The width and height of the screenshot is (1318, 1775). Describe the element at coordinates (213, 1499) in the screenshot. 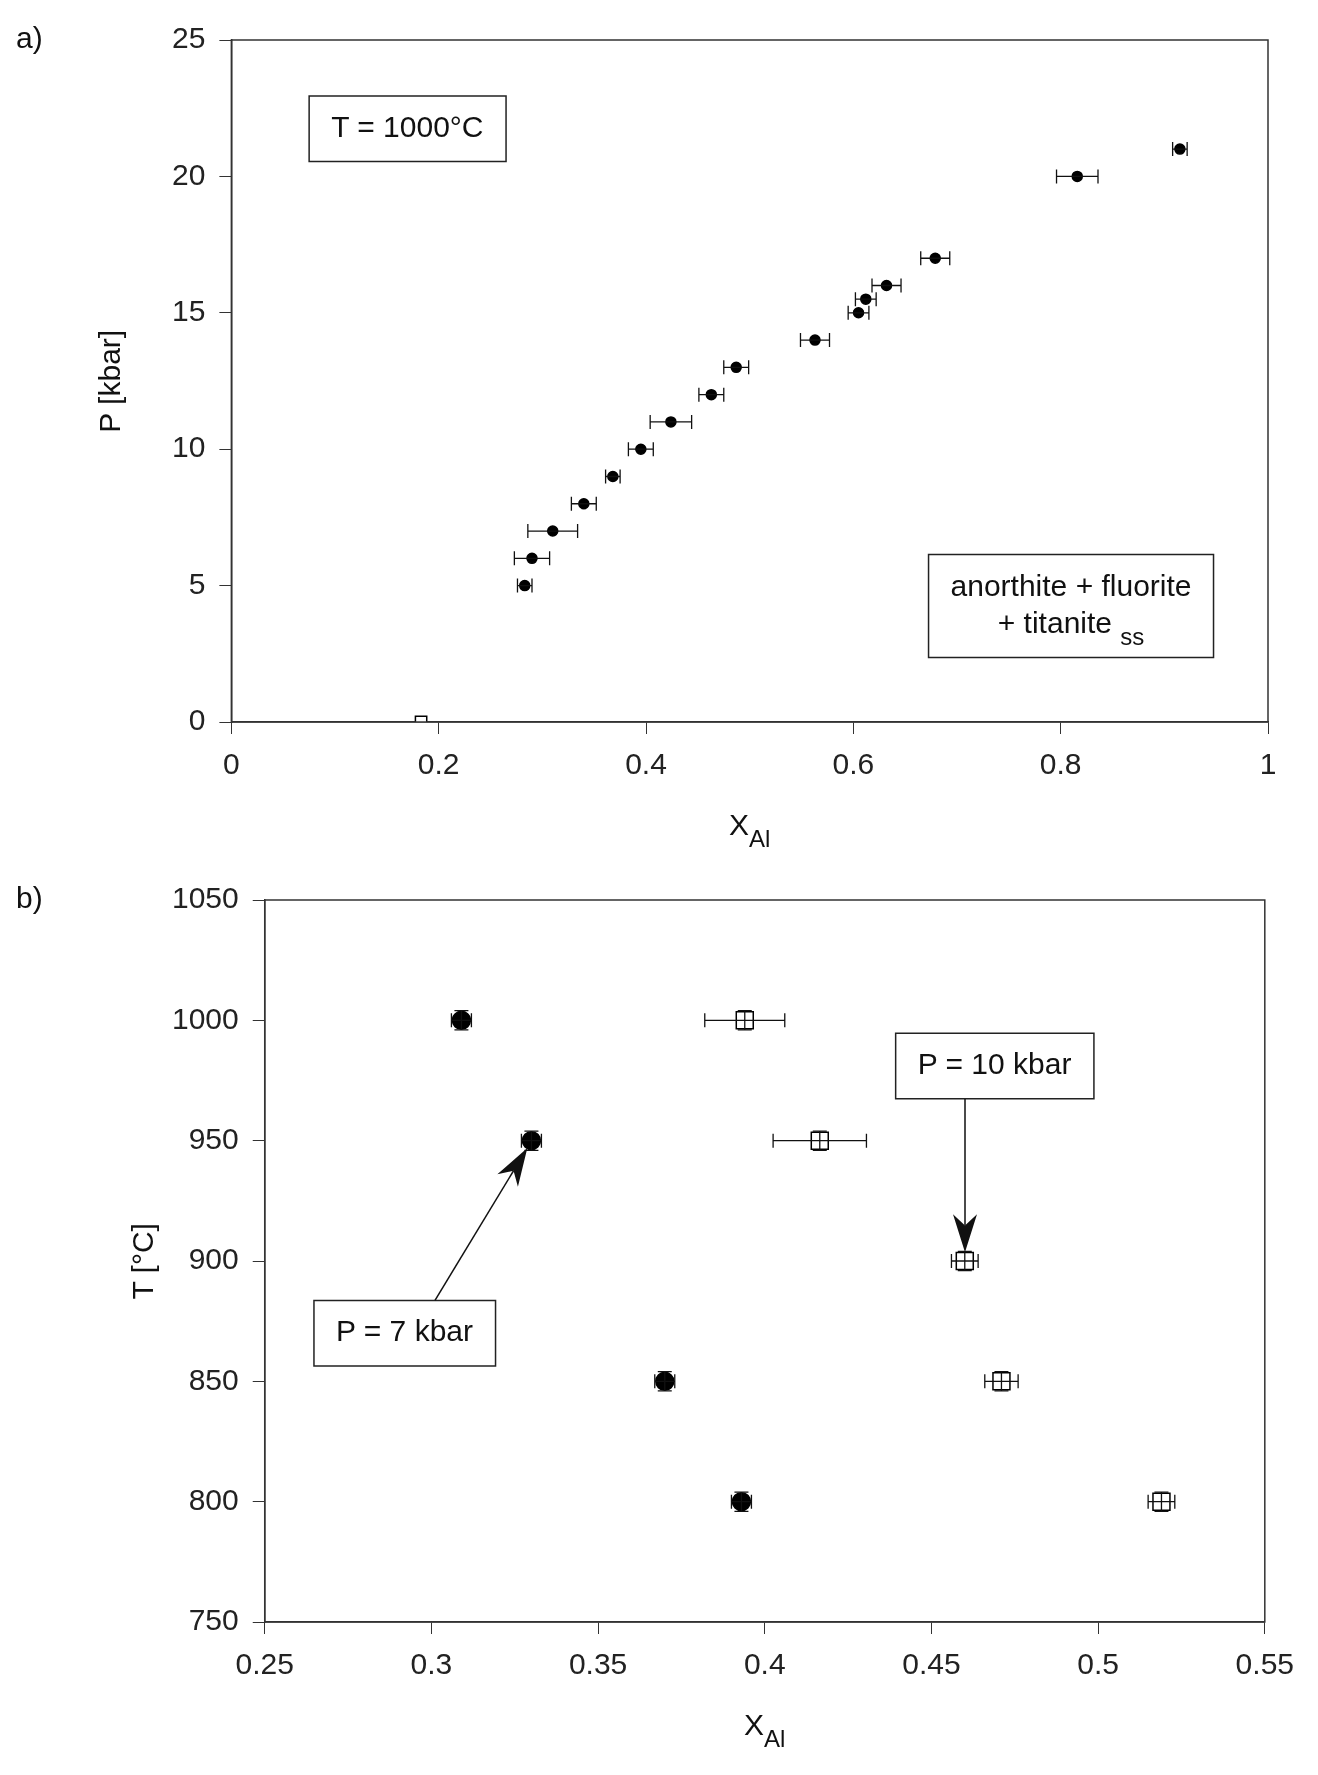

I see `y-tick-label: 800` at that location.